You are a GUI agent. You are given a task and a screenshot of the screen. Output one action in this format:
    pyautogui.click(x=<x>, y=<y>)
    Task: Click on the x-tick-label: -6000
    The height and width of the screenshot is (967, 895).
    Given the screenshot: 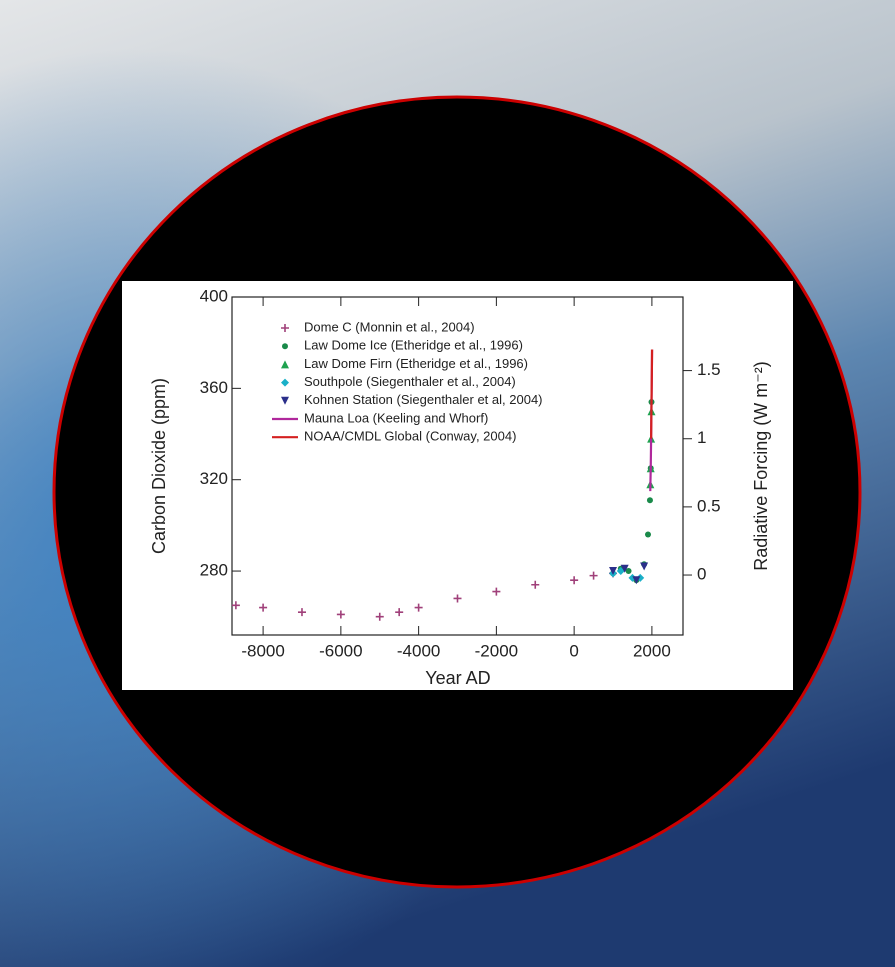 What is the action you would take?
    pyautogui.click(x=340, y=650)
    